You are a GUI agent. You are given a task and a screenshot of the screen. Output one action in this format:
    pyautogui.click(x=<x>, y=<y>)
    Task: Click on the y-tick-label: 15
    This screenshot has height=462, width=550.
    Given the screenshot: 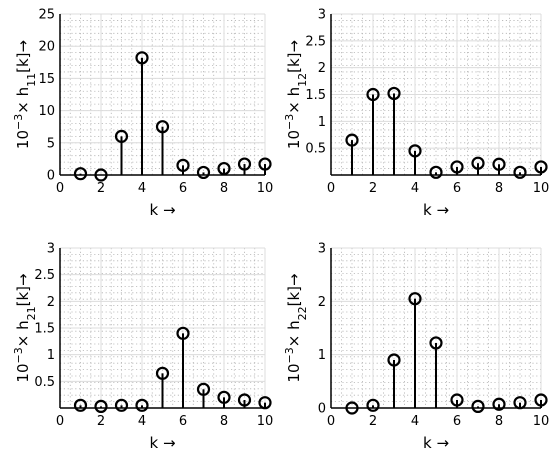 What is the action you would take?
    pyautogui.click(x=46, y=79)
    